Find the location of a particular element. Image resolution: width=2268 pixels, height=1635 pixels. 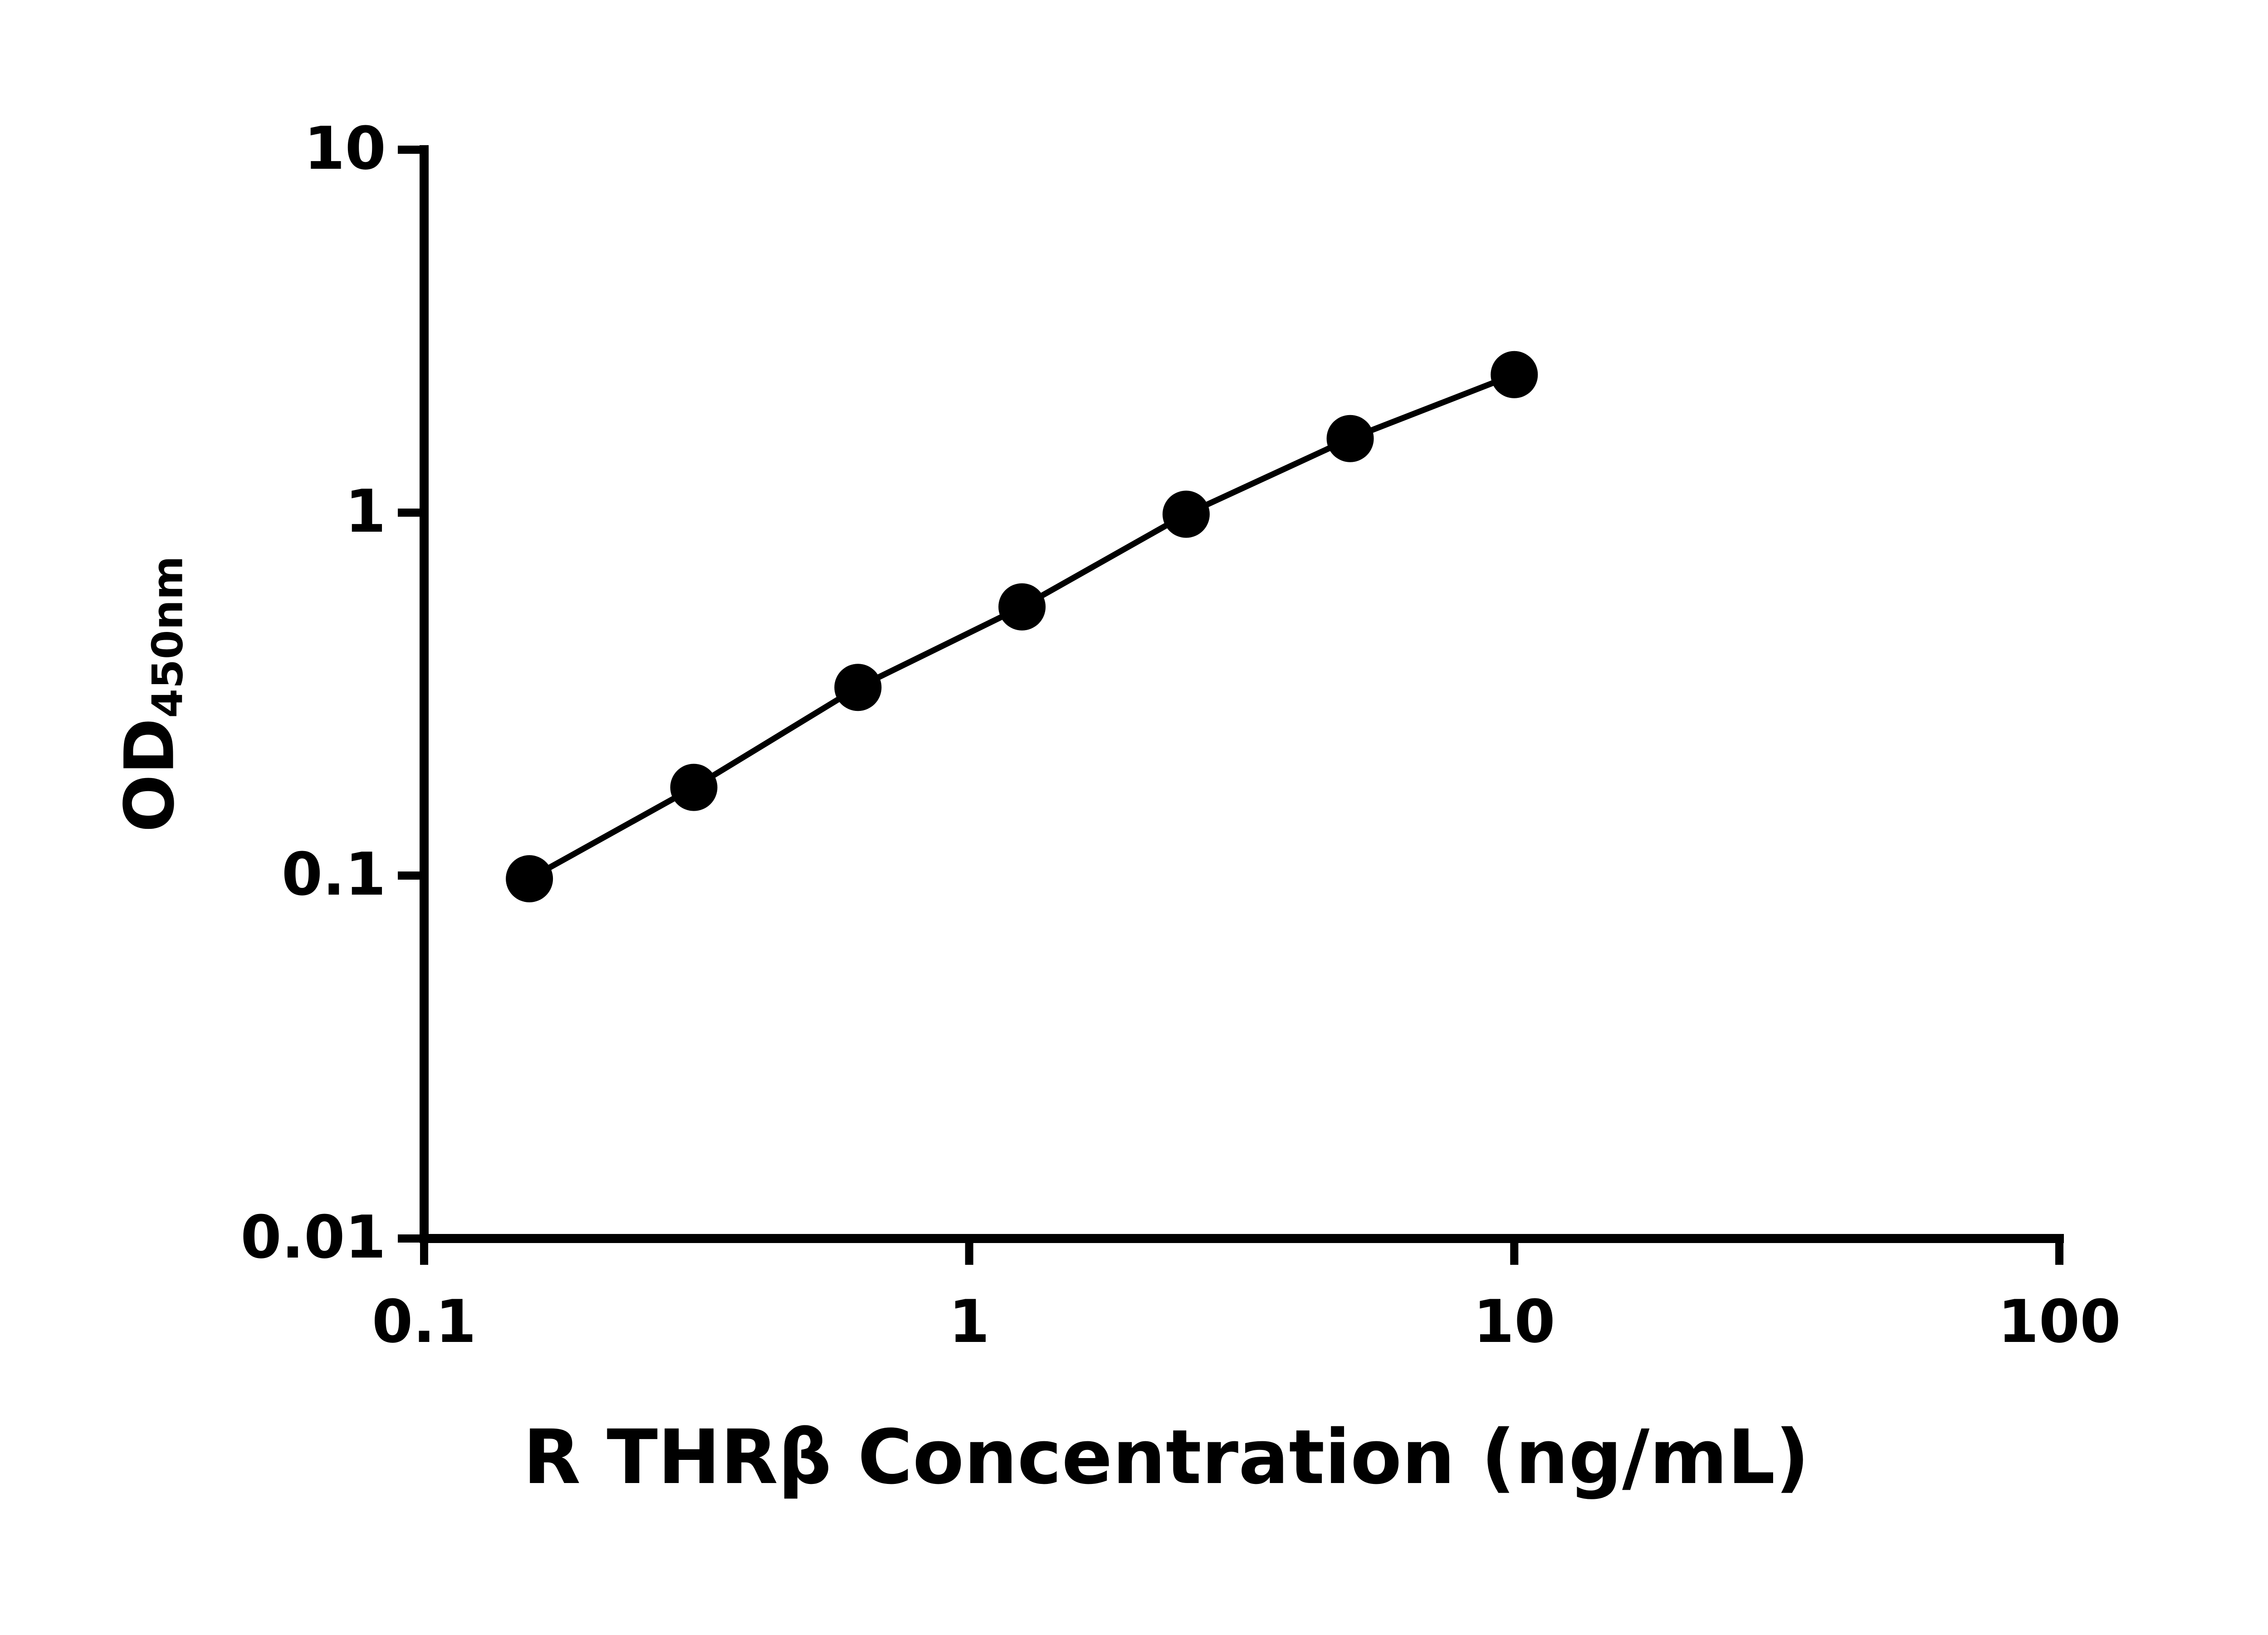

y-tick-label-0.1: 0.1 is located at coordinates (333, 874).